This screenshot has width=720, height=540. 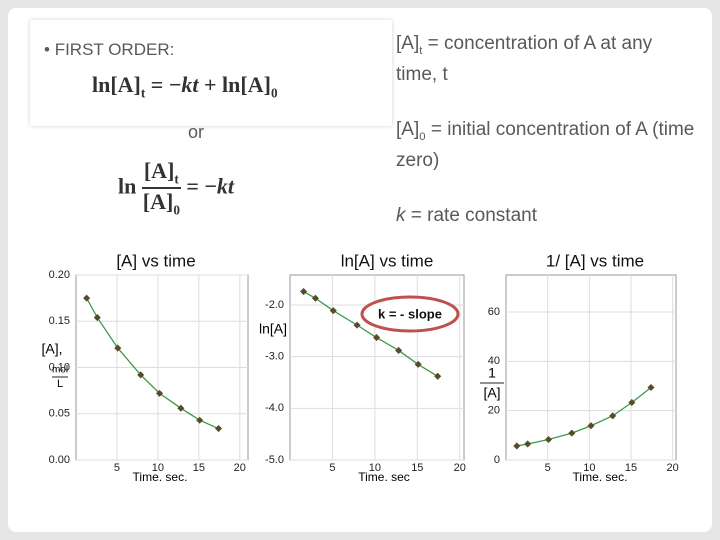 What do you see at coordinates (274, 460) in the screenshot?
I see `y-tick-label: -5.0` at bounding box center [274, 460].